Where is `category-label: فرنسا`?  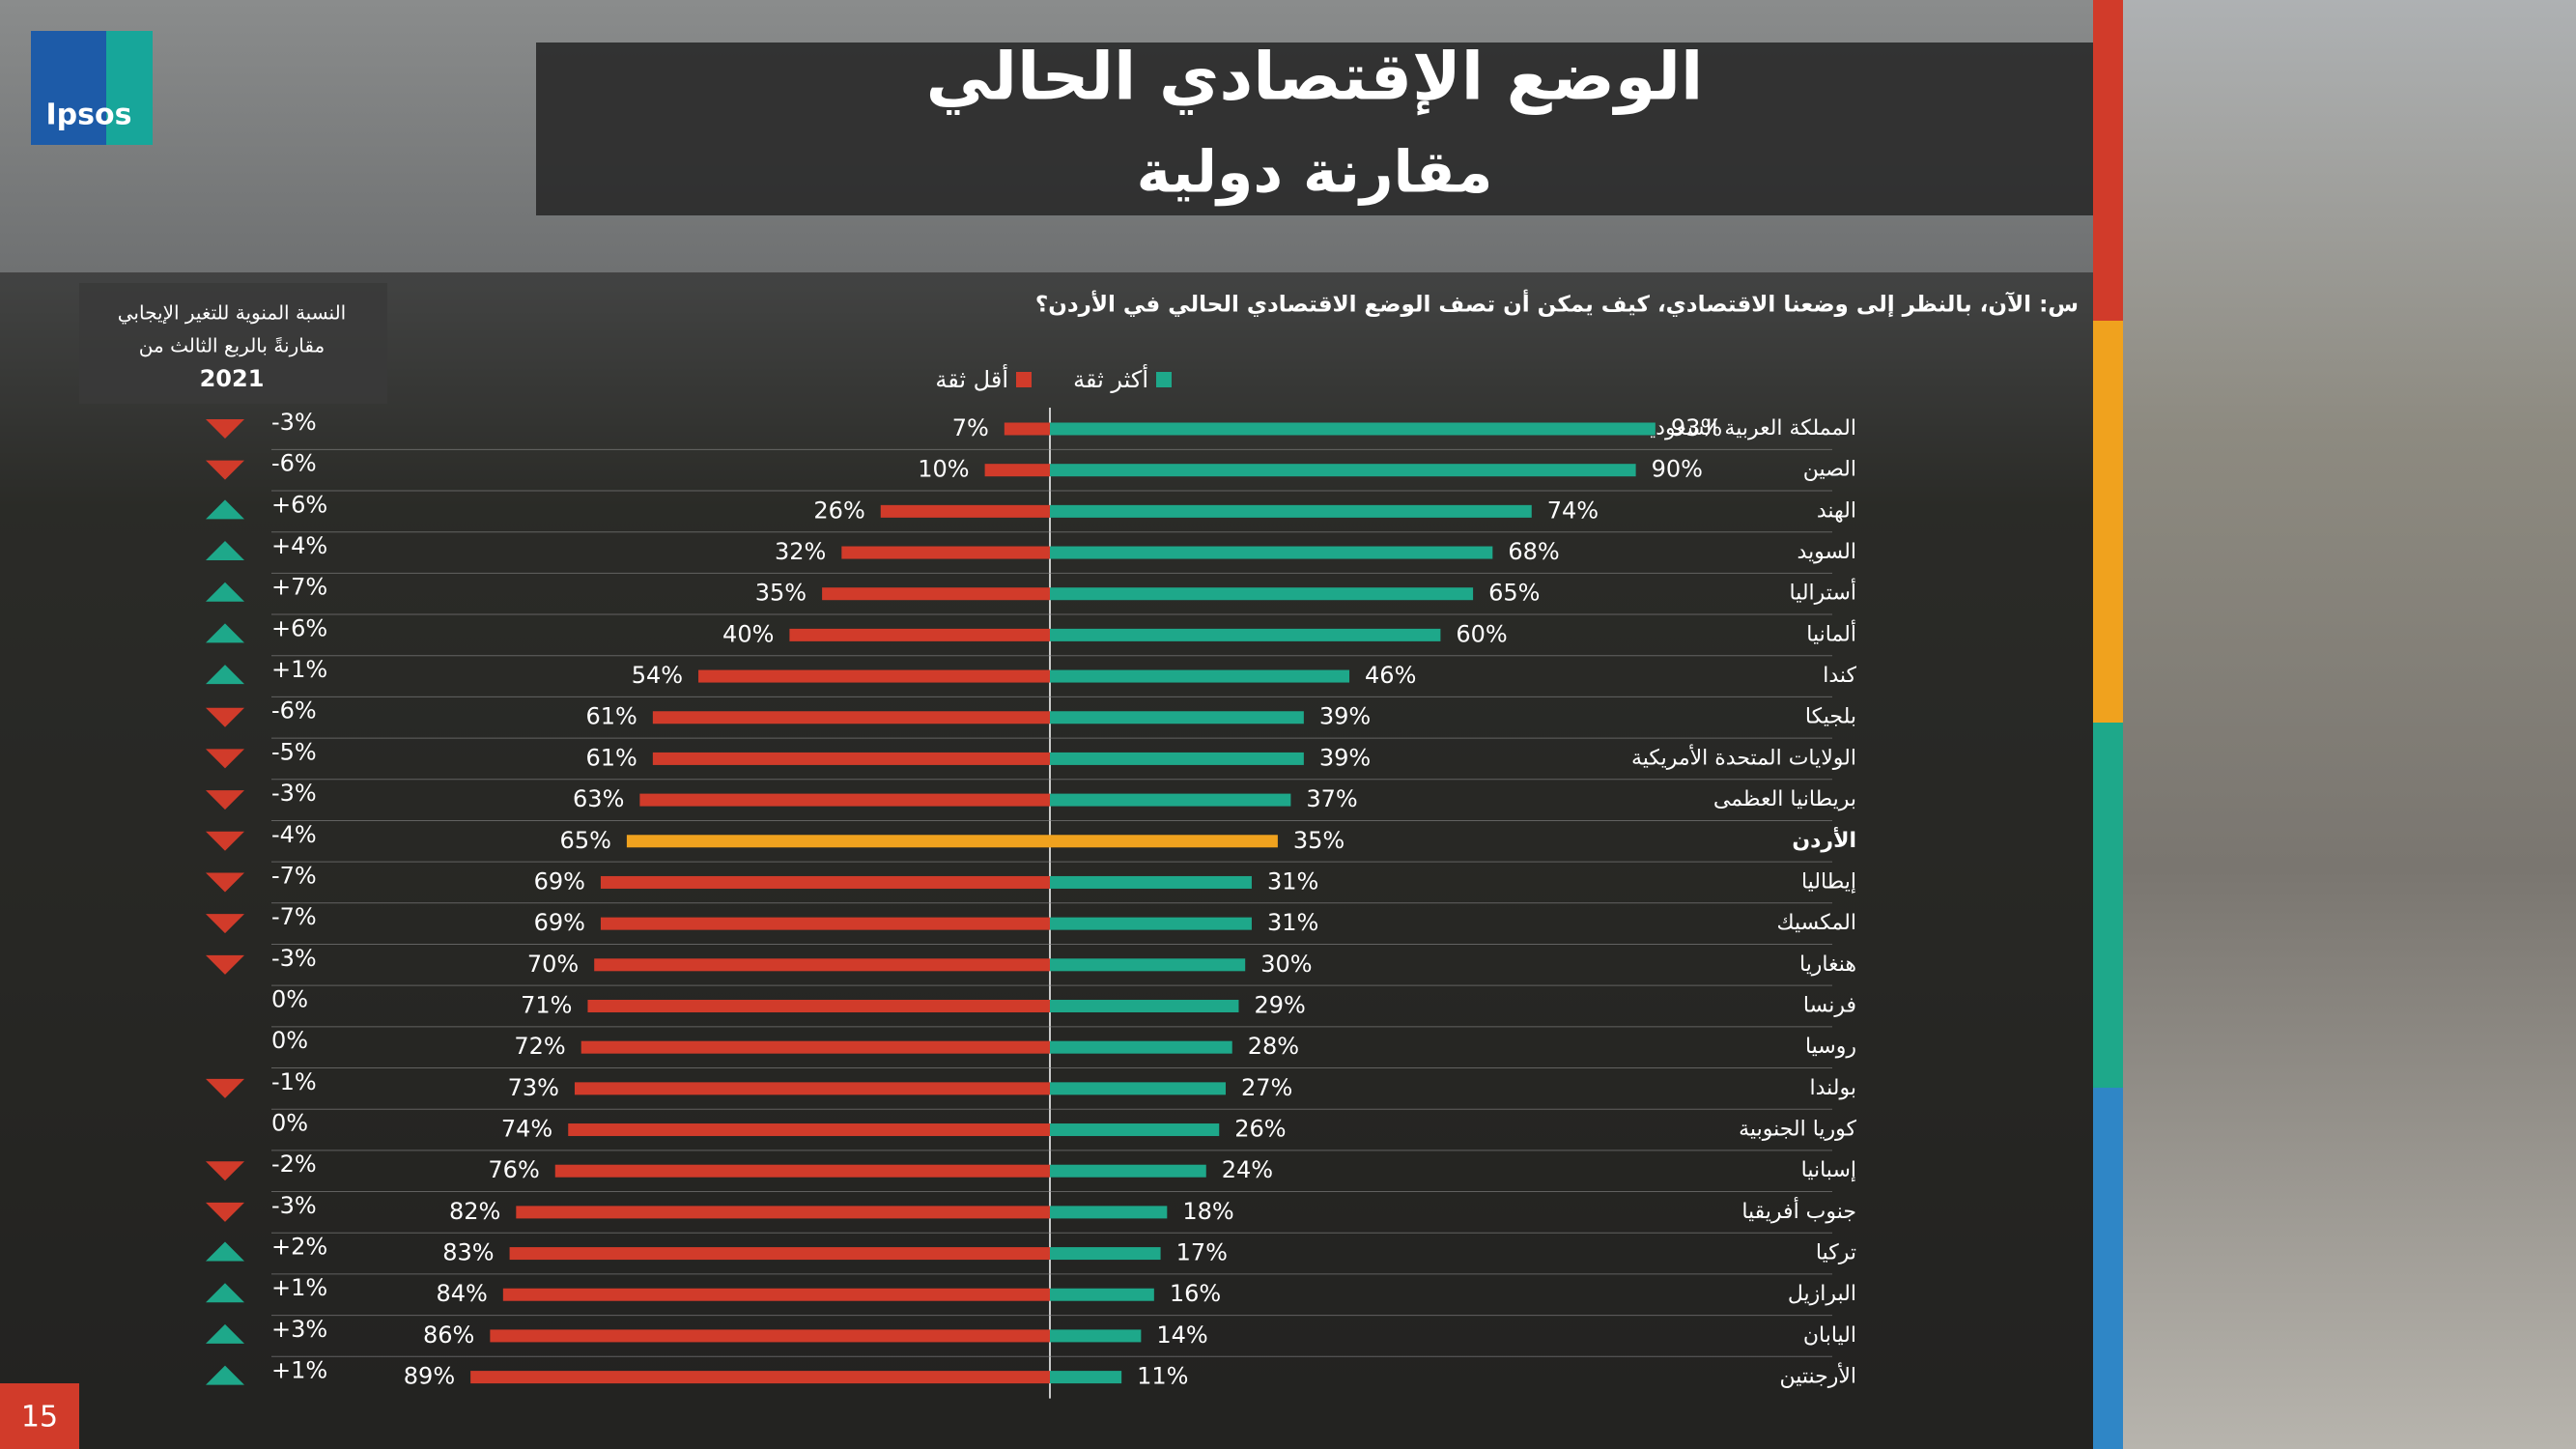
category-label: فرنسا is located at coordinates (1829, 1005).